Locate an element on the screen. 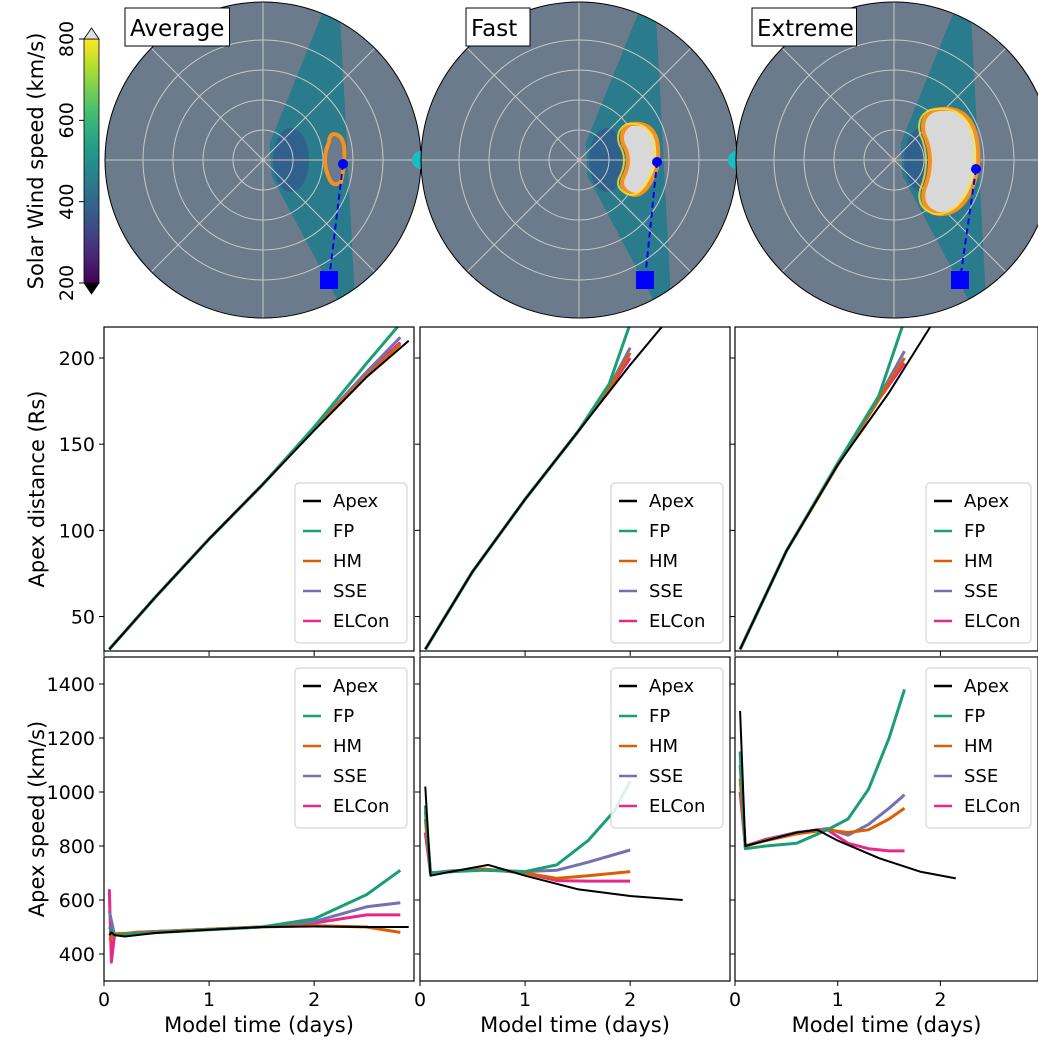 This screenshot has height=1042, width=1038. cme-leading-edge is located at coordinates (947, 161).